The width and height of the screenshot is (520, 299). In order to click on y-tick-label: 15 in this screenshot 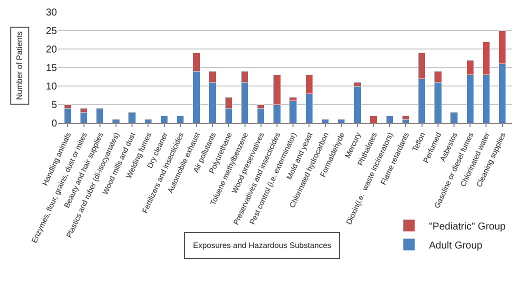, I will do `click(52, 68)`.